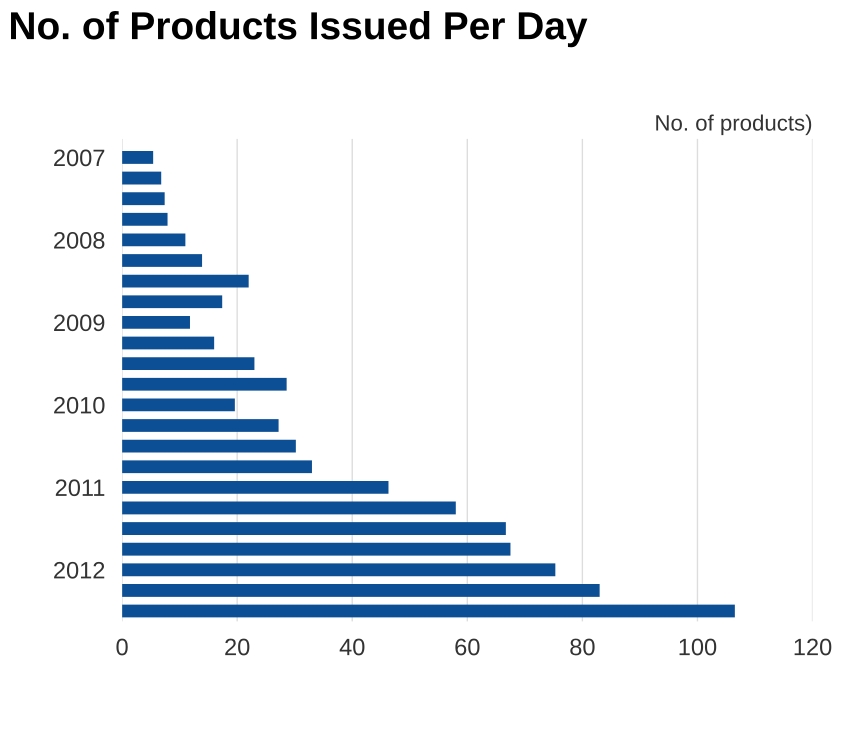 The width and height of the screenshot is (842, 731). I want to click on y-tick-label: 2009, so click(79, 323).